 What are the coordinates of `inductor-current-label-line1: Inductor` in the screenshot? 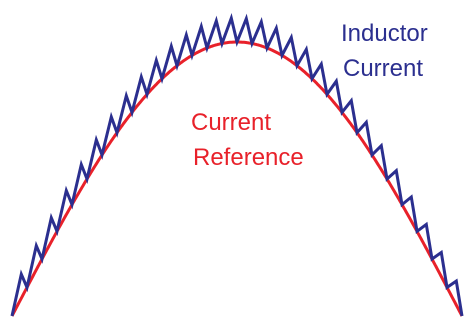 It's located at (384, 33).